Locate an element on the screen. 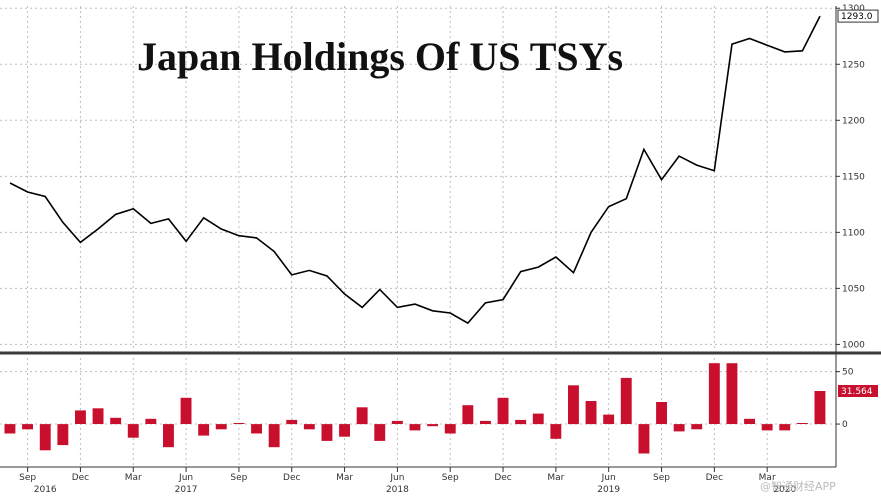 The height and width of the screenshot is (498, 881). upper-y-tick-label: 1250 is located at coordinates (853, 65).